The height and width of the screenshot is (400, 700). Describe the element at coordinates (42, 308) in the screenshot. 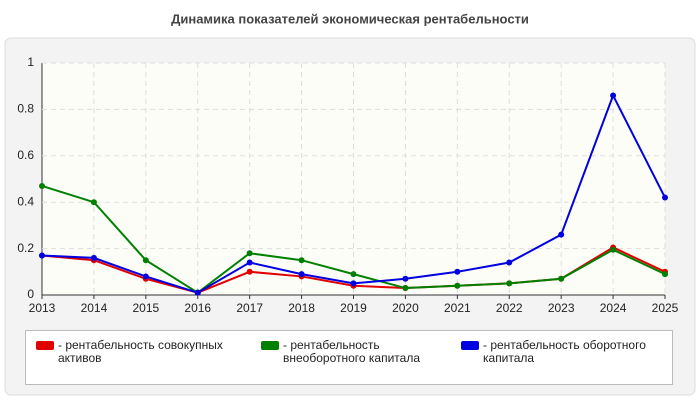

I see `x-tick-label: 2013` at that location.